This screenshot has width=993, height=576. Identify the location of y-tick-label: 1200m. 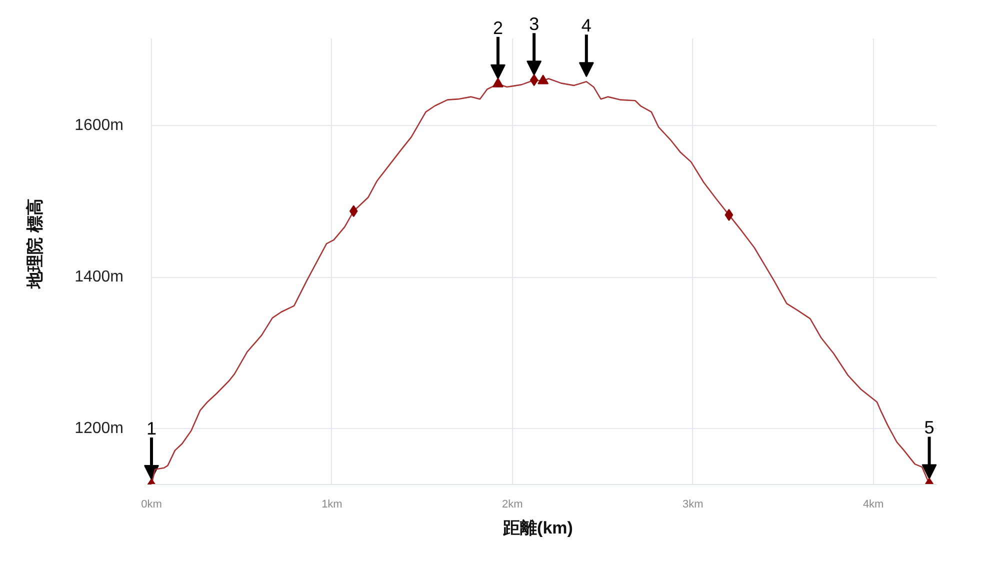
(99, 428).